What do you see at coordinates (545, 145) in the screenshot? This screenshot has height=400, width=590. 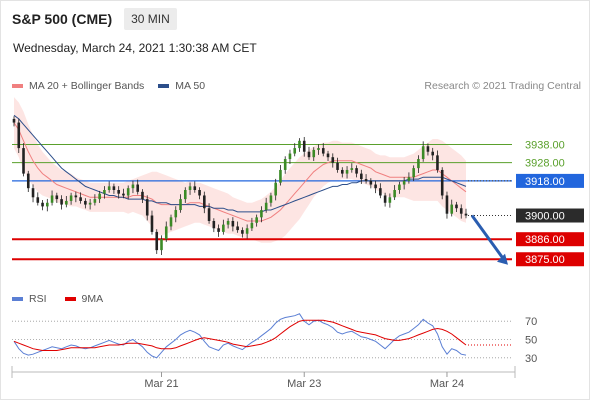 I see `level-label-3938.00: 3938.00` at bounding box center [545, 145].